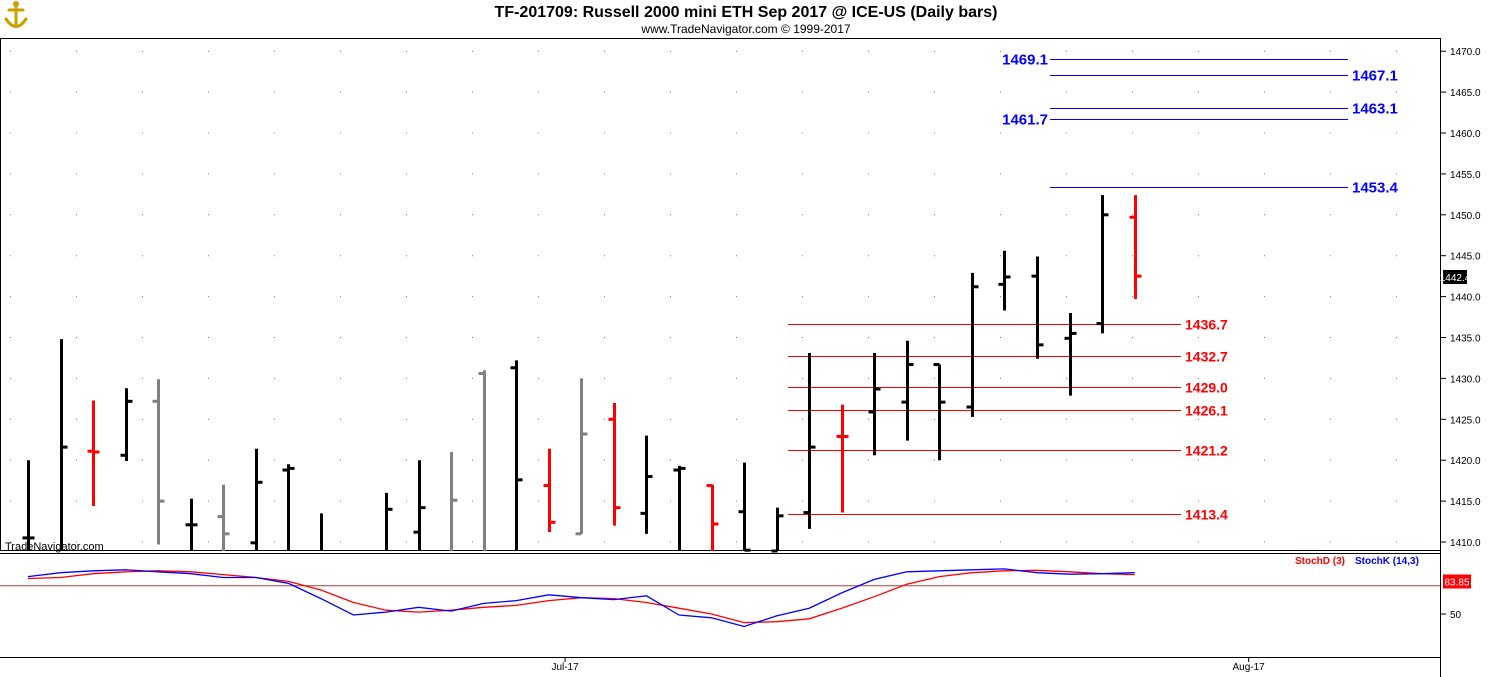 This screenshot has width=1492, height=677. What do you see at coordinates (1465, 339) in the screenshot?
I see `y-tick-label: 1435.0` at bounding box center [1465, 339].